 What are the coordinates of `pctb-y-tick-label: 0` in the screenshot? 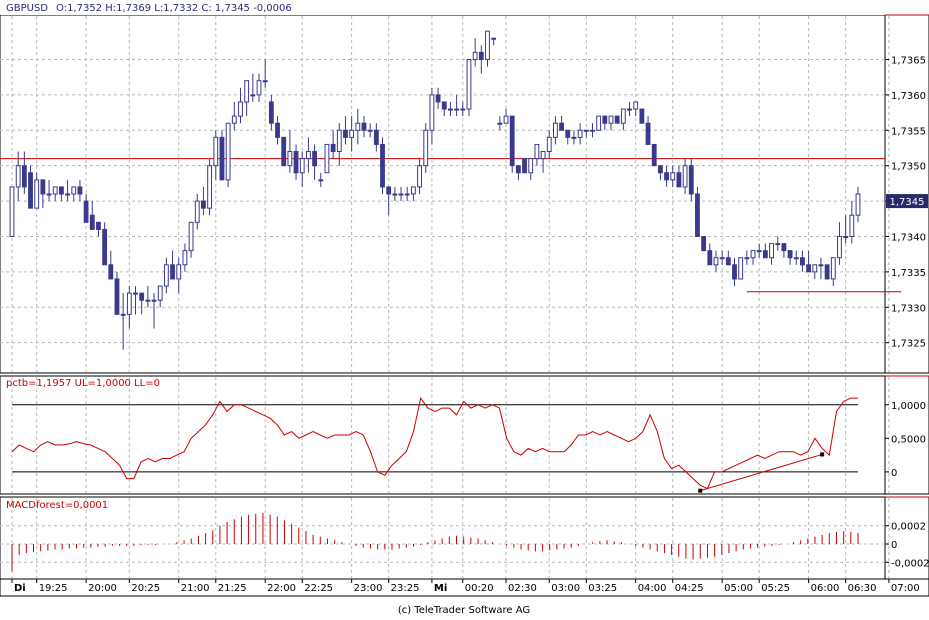 It's located at (894, 473).